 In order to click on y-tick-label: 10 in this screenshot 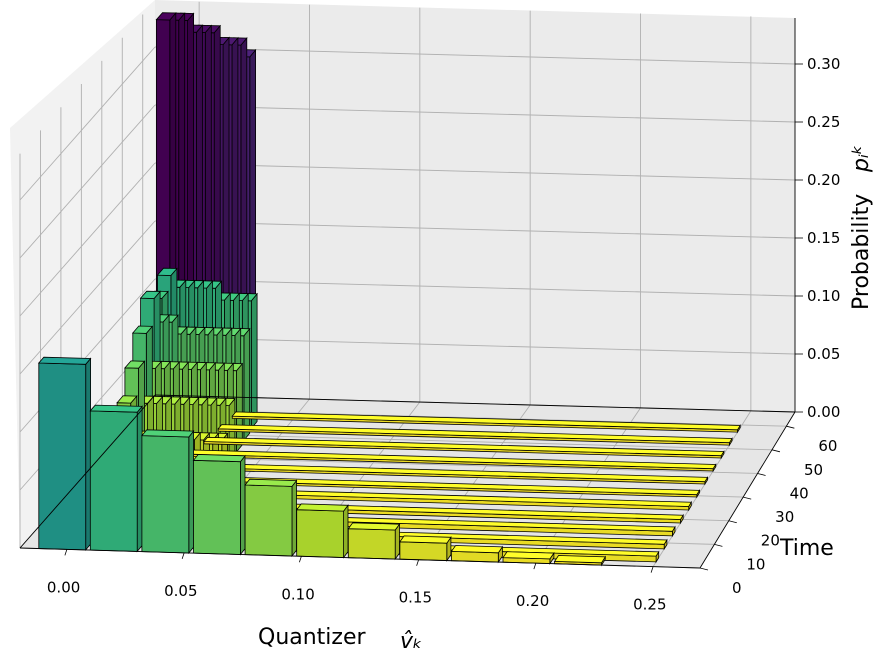, I will do `click(755, 564)`.